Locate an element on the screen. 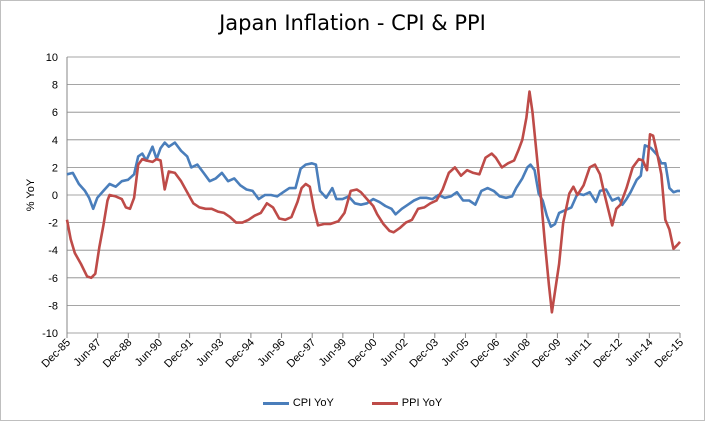  legend-swatch-cpi is located at coordinates (275, 403).